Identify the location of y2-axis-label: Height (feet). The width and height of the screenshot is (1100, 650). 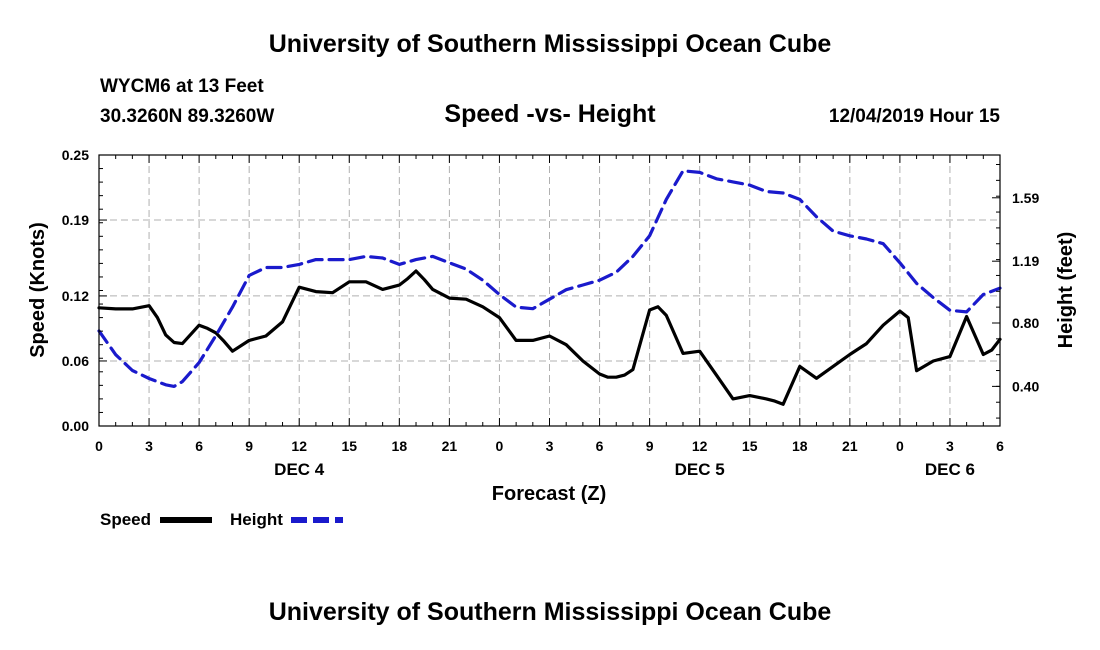
(1066, 290).